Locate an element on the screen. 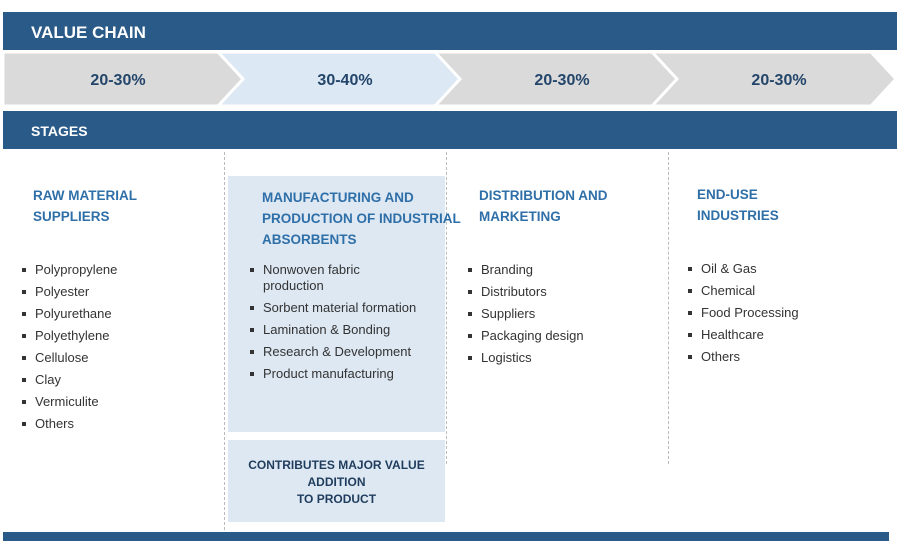 This screenshot has width=900, height=541. column-title: DISTRIBUTION AND MARKETING is located at coordinates (543, 206).